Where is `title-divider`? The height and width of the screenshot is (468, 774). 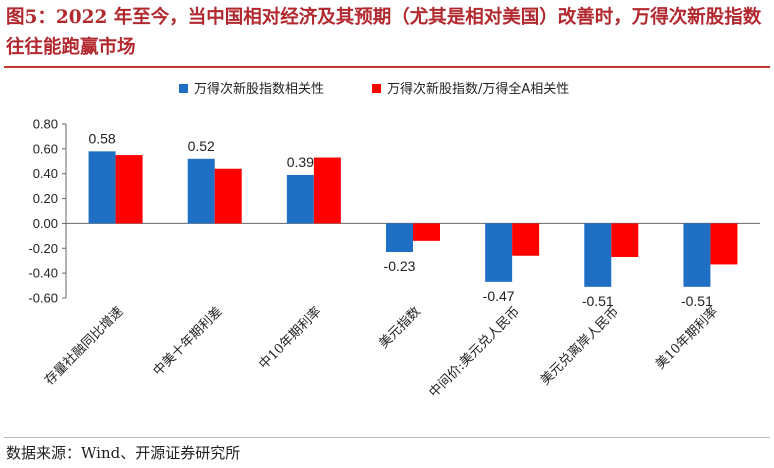
title-divider is located at coordinates (387, 67).